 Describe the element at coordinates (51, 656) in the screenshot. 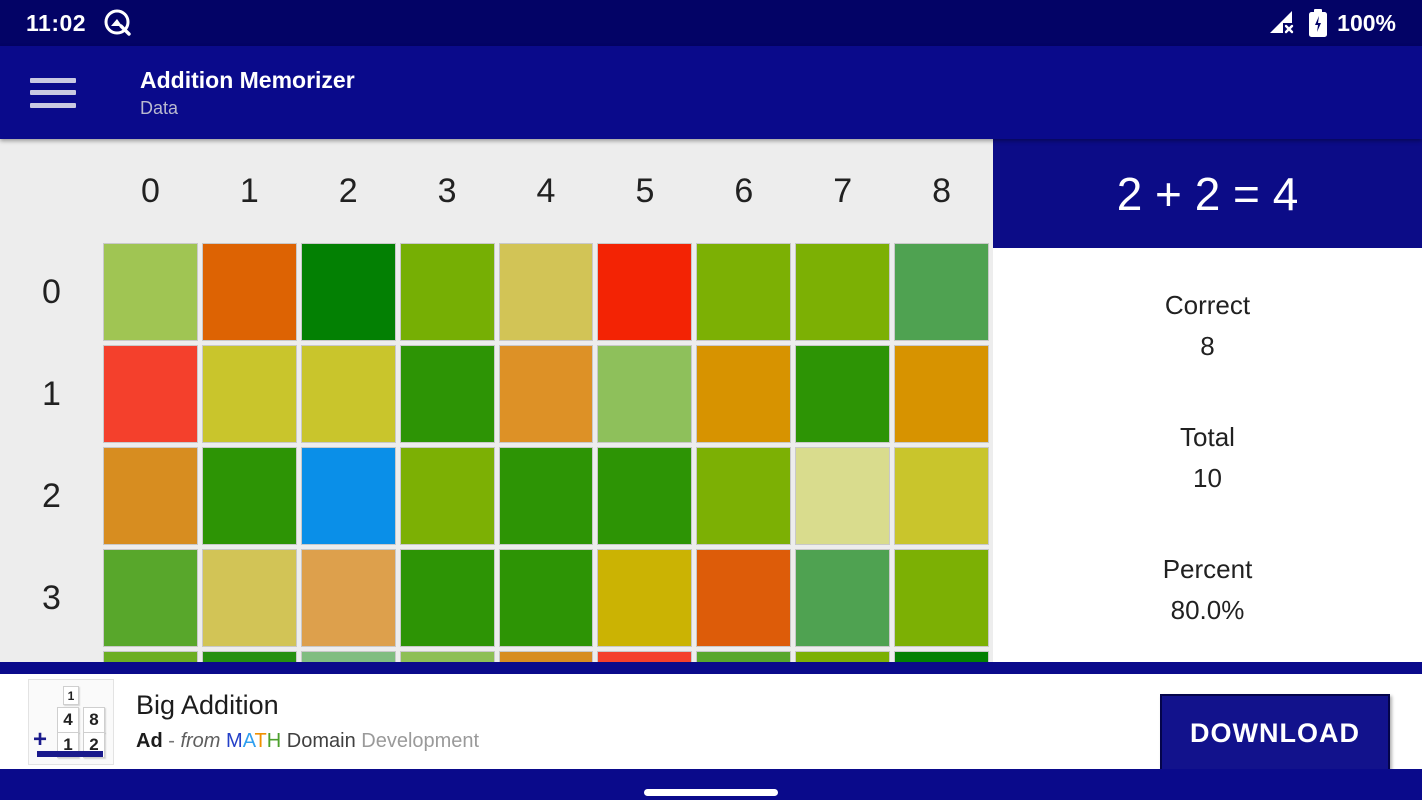

I see `row-header-4: 4` at that location.